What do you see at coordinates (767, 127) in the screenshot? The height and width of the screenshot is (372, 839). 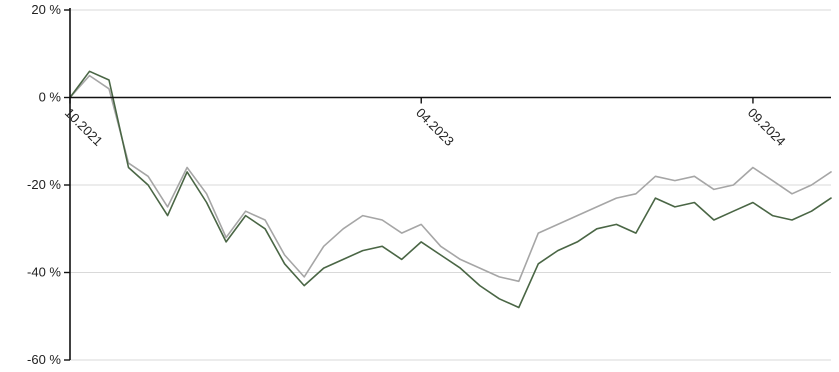 I see `x-tick-label: 09.2024` at bounding box center [767, 127].